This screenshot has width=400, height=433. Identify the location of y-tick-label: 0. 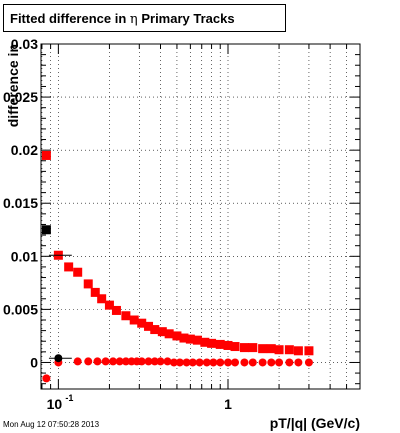
(34, 362).